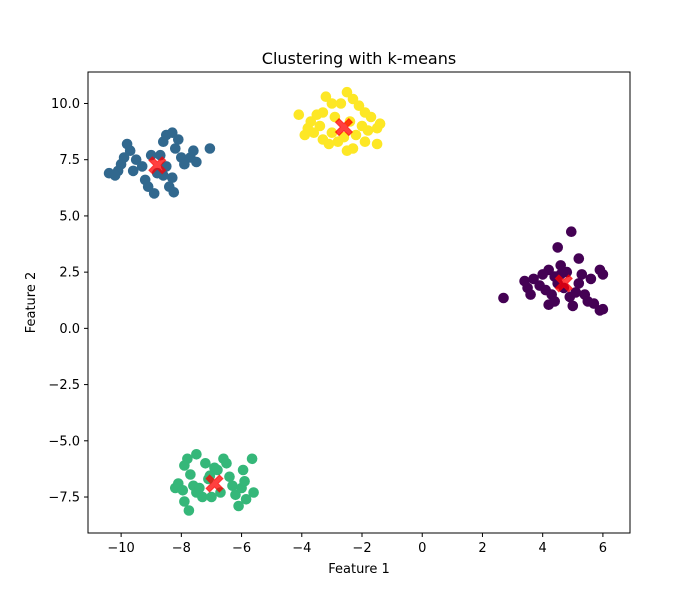 The width and height of the screenshot is (700, 600). What do you see at coordinates (64, 498) in the screenshot?
I see `y-tick-label: −7.5` at bounding box center [64, 498].